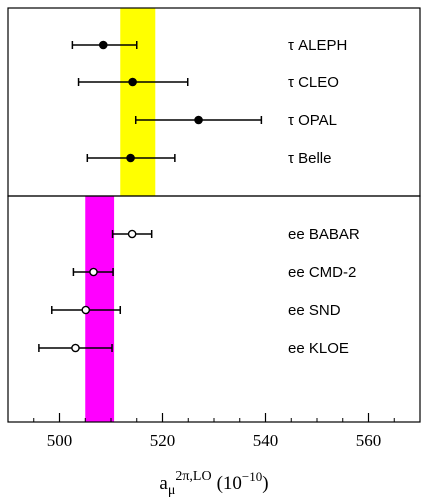 This screenshot has width=422, height=498. I want to click on label-cleo: τ CLEO, so click(313, 82).